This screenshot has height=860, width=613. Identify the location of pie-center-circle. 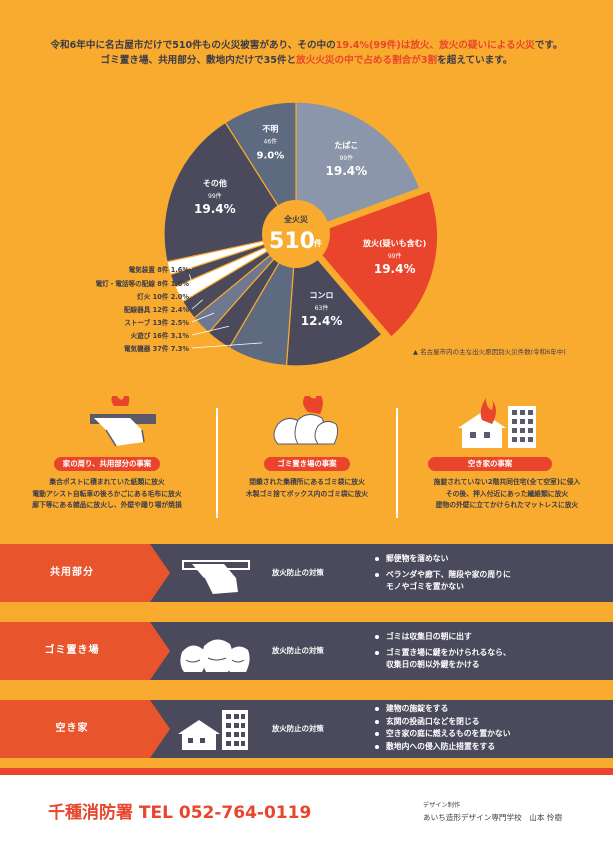
(296, 234).